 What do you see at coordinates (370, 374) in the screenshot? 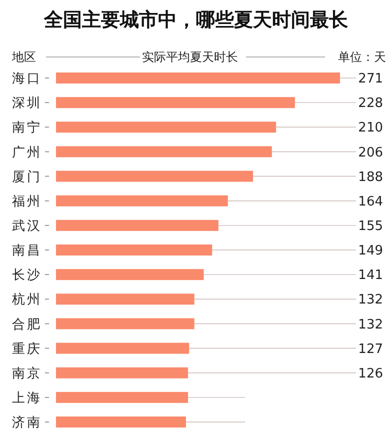
I see `data-label: 126` at bounding box center [370, 374].